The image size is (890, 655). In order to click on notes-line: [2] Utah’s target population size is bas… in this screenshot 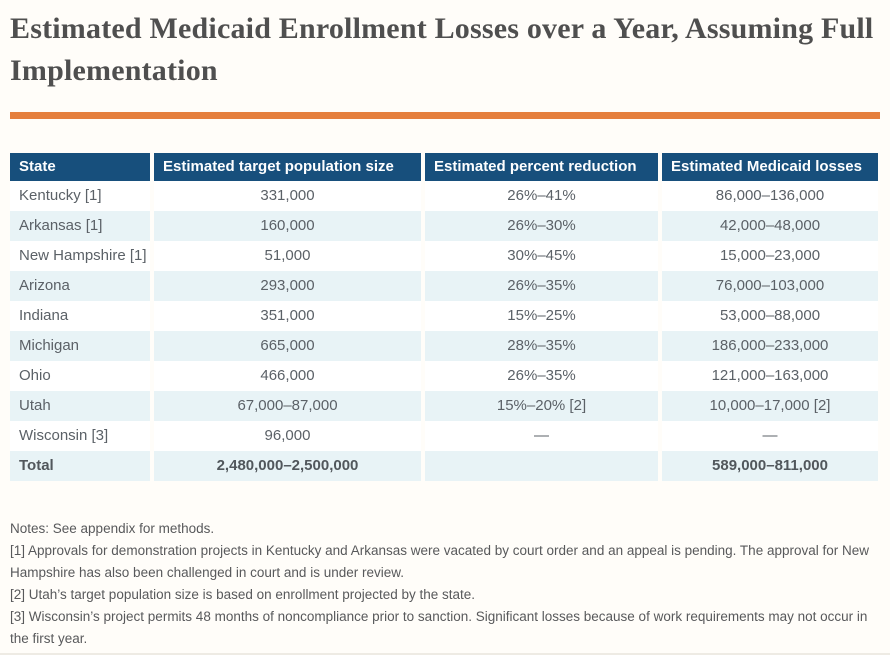, I will do `click(243, 594)`.